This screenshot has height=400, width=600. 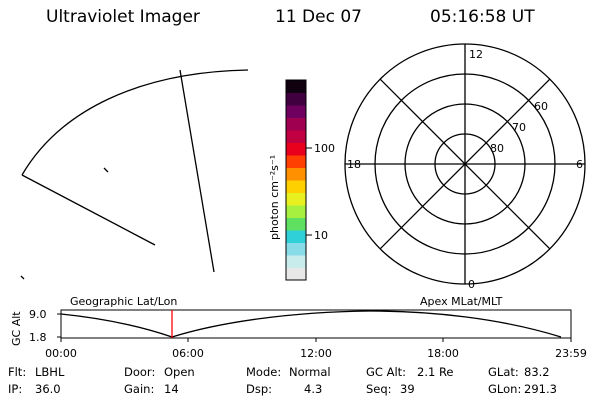 I want to click on glat-value: 83.2, so click(x=537, y=372).